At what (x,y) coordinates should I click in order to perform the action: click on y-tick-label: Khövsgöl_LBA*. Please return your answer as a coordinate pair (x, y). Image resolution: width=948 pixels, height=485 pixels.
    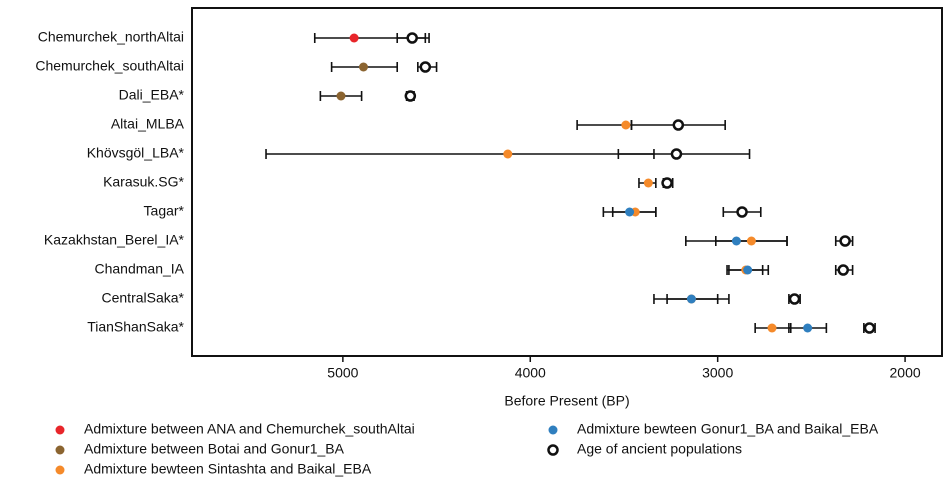
    Looking at the image, I should click on (136, 153).